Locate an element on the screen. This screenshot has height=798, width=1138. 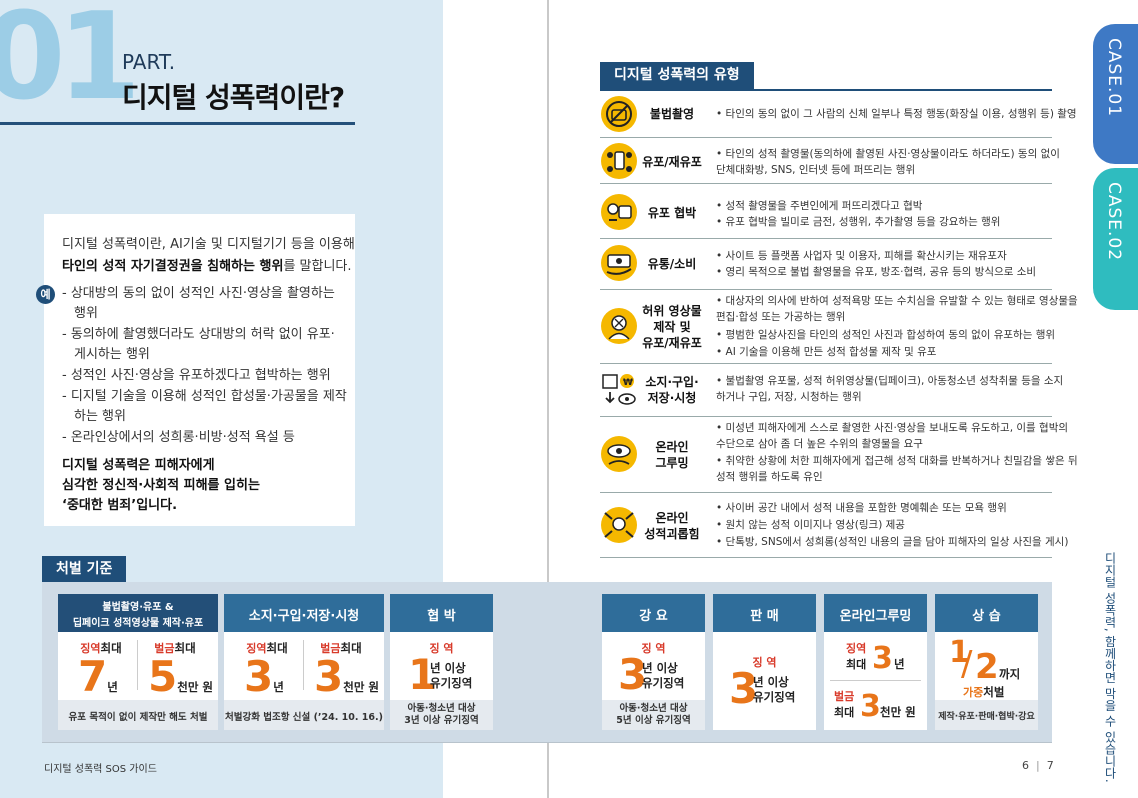
prison-max: 7년 is located at coordinates (98, 676).